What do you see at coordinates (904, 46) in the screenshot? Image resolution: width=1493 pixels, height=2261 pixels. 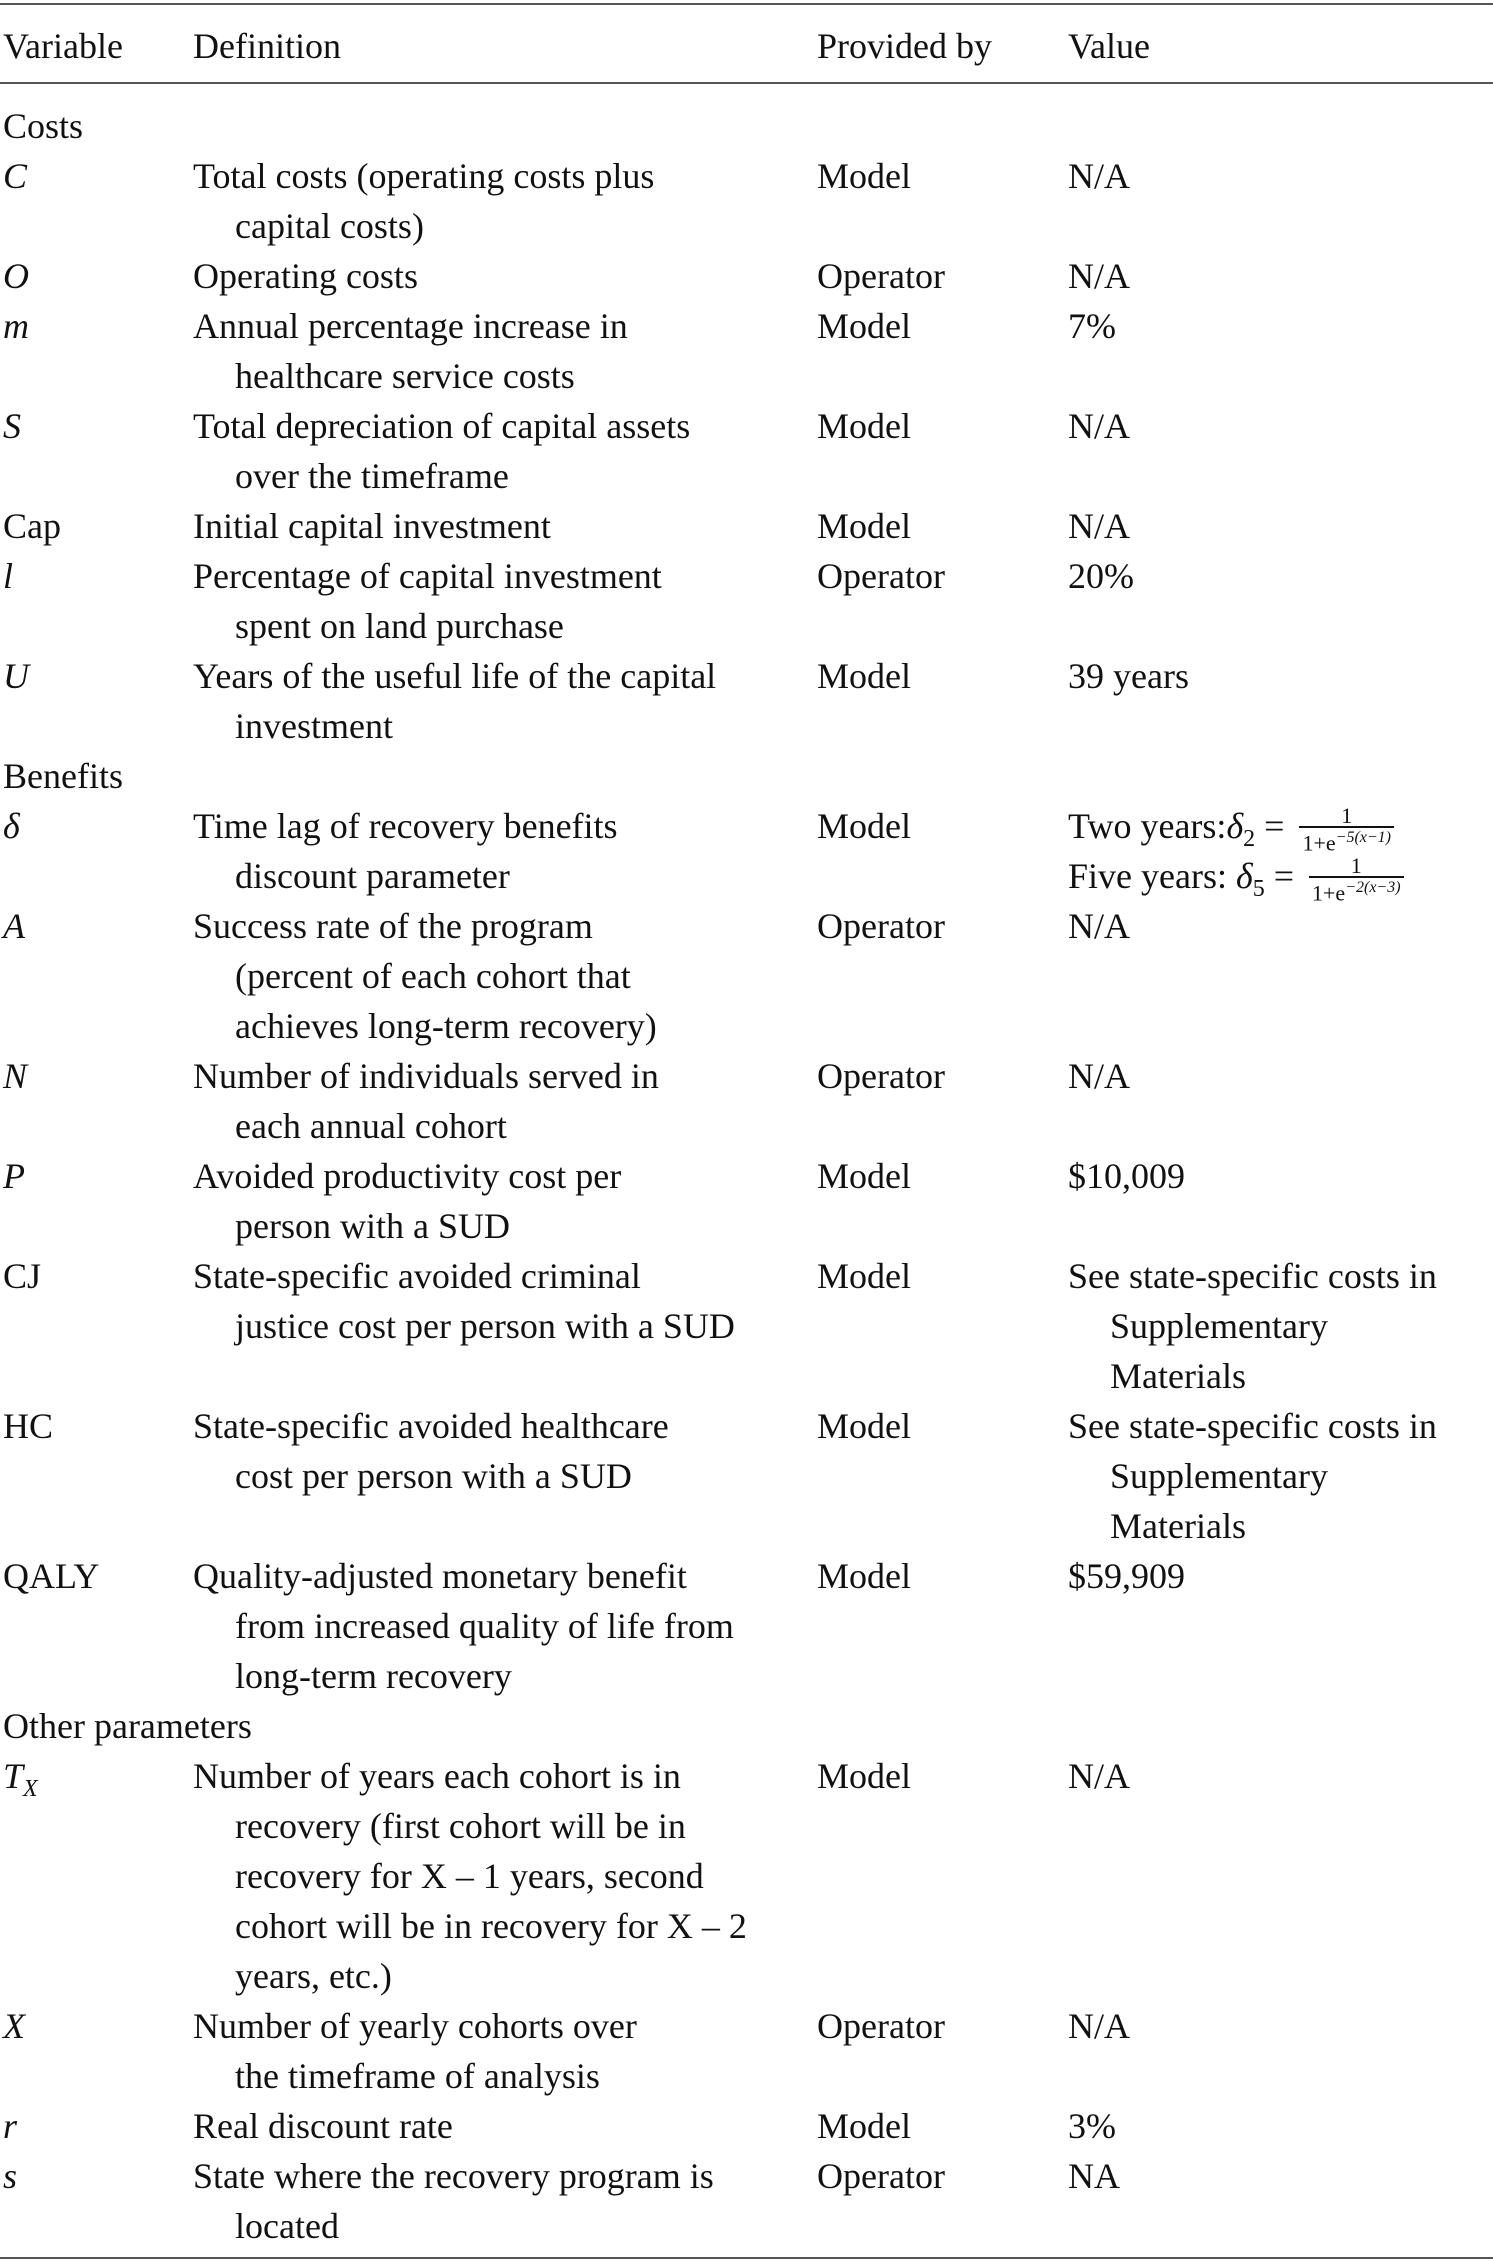 I see `header-provided-by: Provided by` at bounding box center [904, 46].